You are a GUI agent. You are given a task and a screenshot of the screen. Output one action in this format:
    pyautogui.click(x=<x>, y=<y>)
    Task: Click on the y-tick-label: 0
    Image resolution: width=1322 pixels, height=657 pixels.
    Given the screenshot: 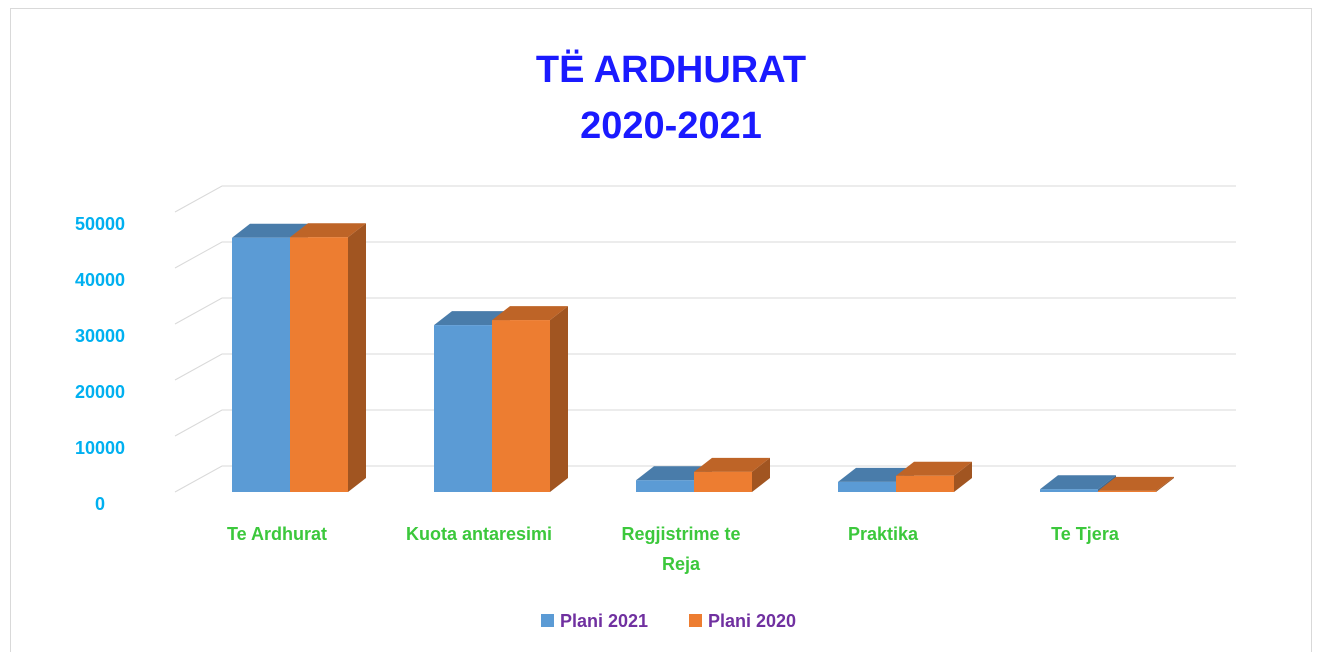 What is the action you would take?
    pyautogui.click(x=100, y=504)
    